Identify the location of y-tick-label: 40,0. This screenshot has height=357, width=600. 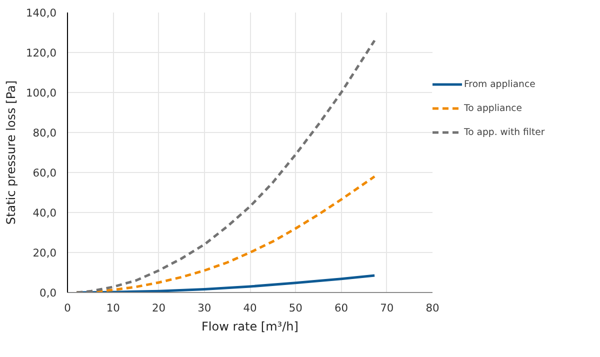
(44, 213).